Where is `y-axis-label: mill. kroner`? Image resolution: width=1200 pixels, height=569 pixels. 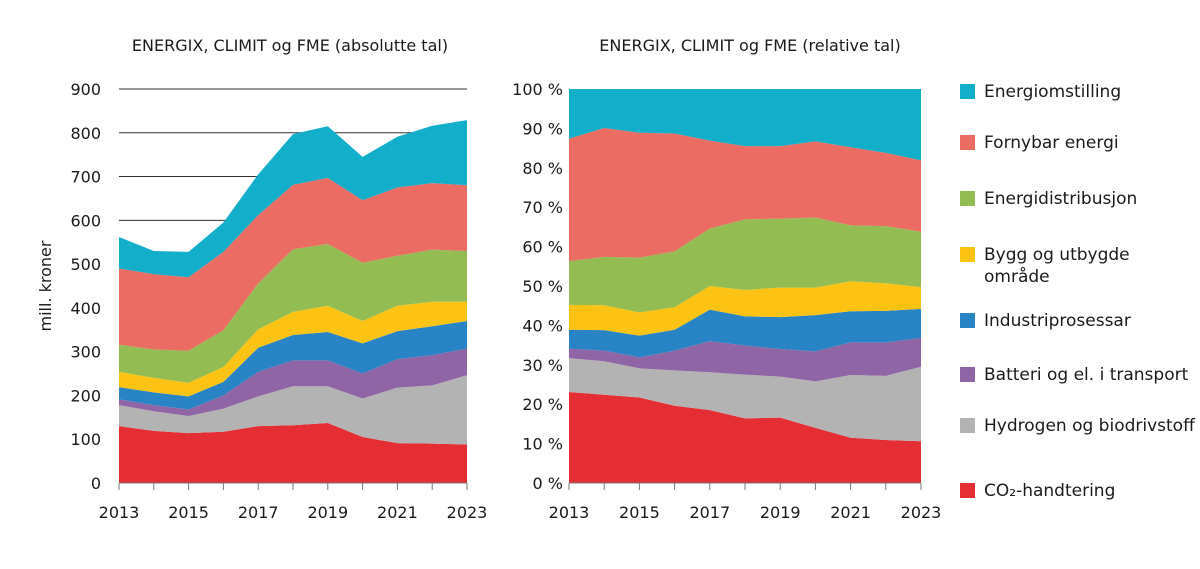 y-axis-label: mill. kroner is located at coordinates (45, 285).